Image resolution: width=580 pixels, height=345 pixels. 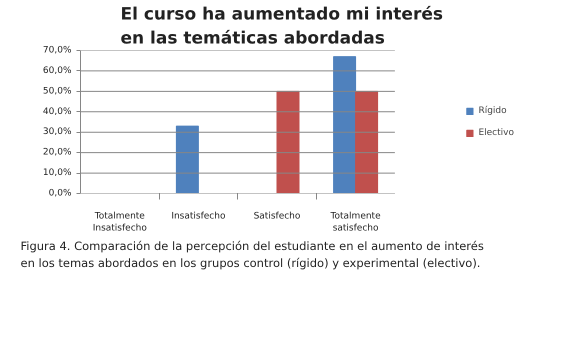 I want to click on legend-label: Electivo, so click(x=496, y=133).